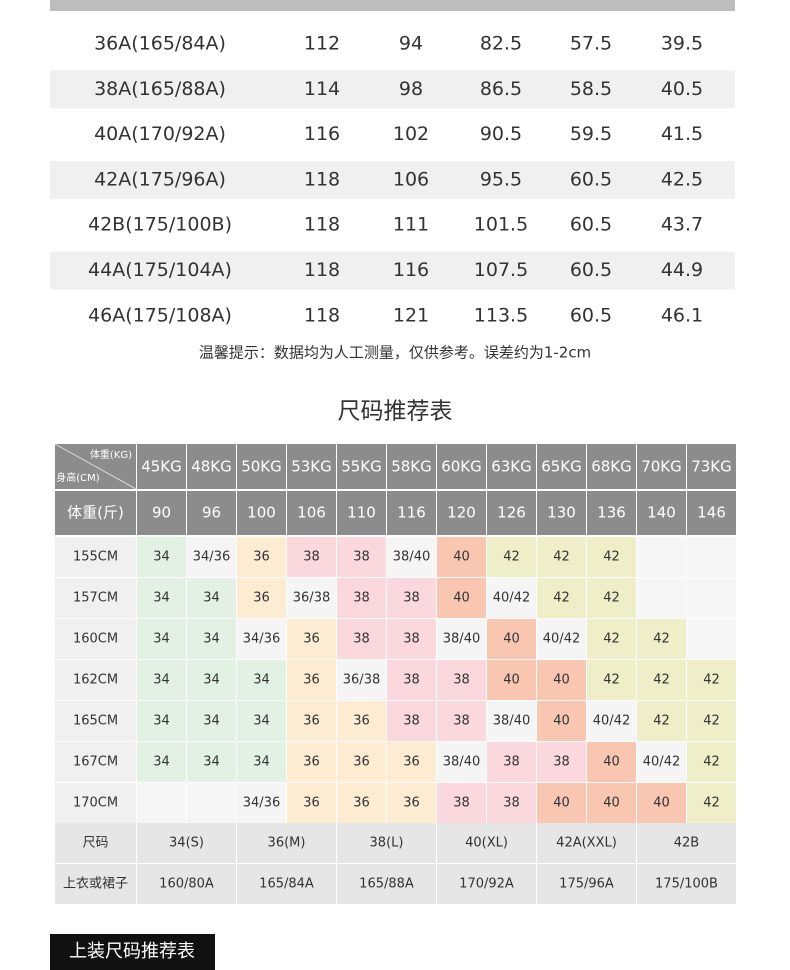  Describe the element at coordinates (132, 952) in the screenshot. I see `section-title-box` at that location.